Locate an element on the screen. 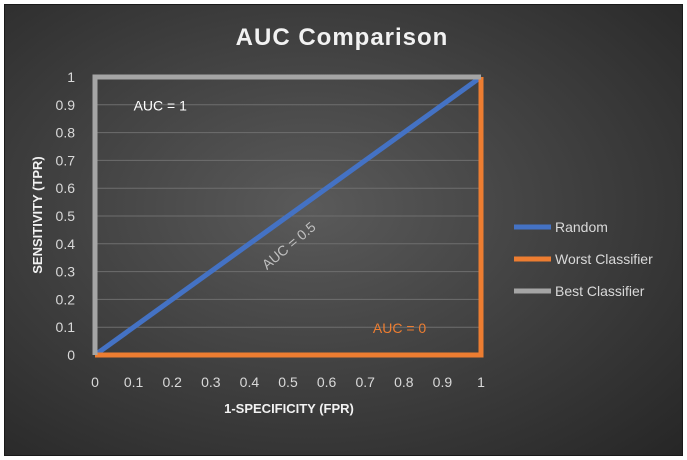  y-tick-labels: 0 0.1 0.2 0.3 0.4 0.5 0.6 0.7 0.8 0.9 1 is located at coordinates (66, 216).